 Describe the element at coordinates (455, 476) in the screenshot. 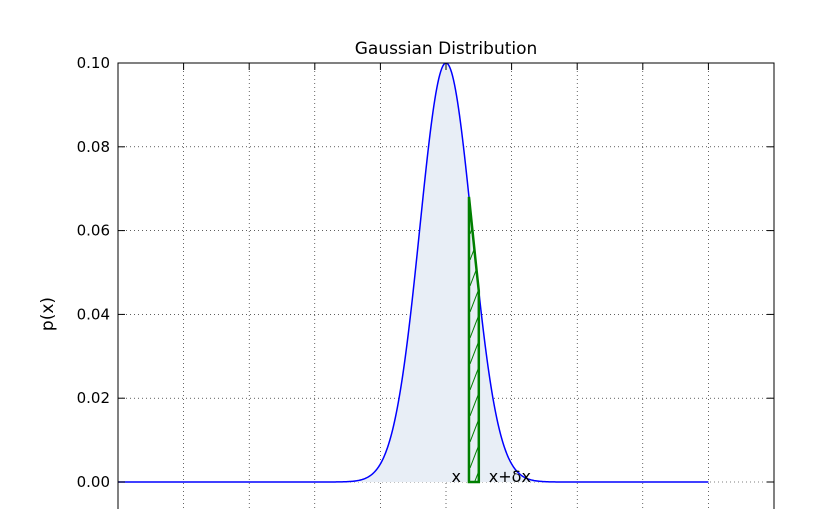

I see `highlight-label-x: x` at that location.